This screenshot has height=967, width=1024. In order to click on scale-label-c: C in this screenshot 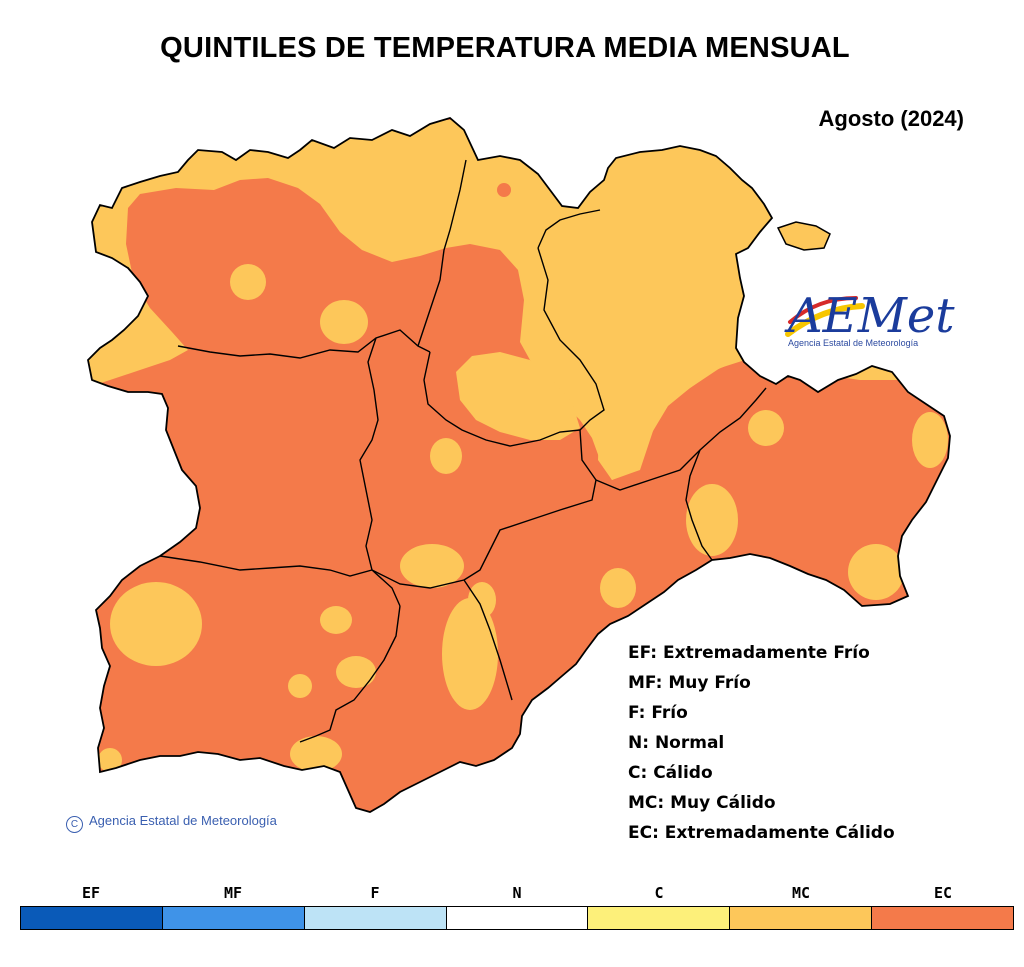, I will do `click(659, 893)`.